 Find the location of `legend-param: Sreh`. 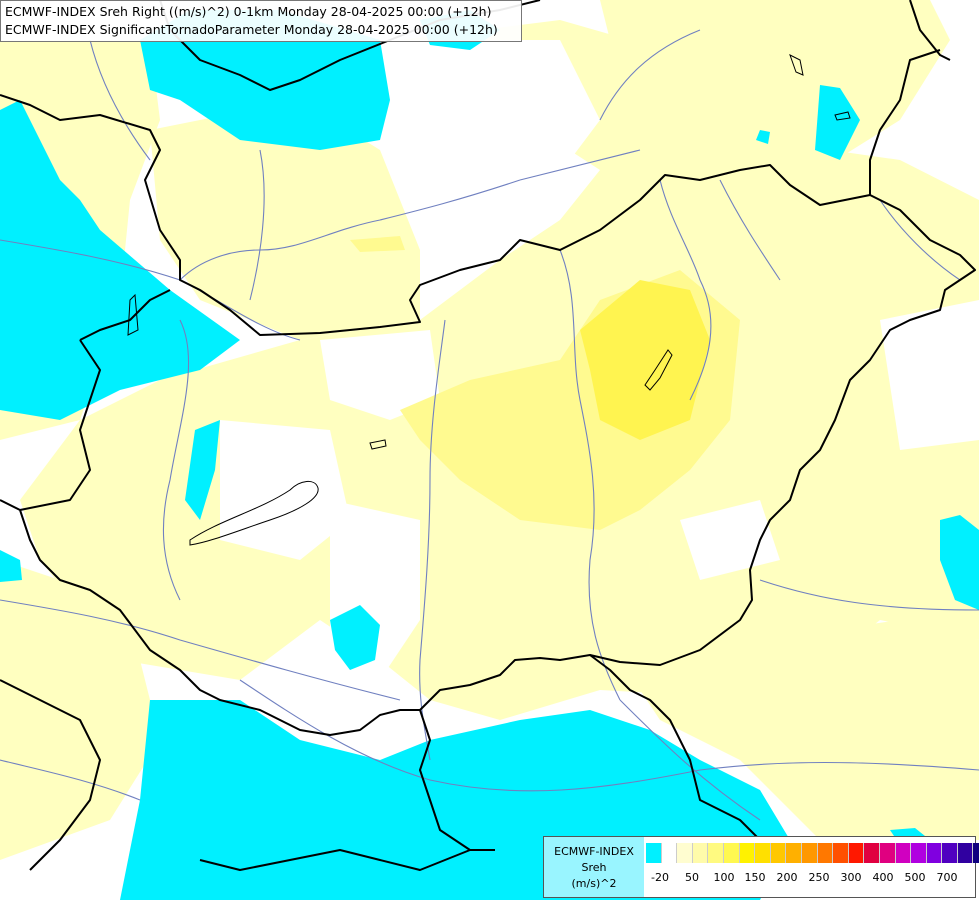

legend-param: Sreh is located at coordinates (594, 867).